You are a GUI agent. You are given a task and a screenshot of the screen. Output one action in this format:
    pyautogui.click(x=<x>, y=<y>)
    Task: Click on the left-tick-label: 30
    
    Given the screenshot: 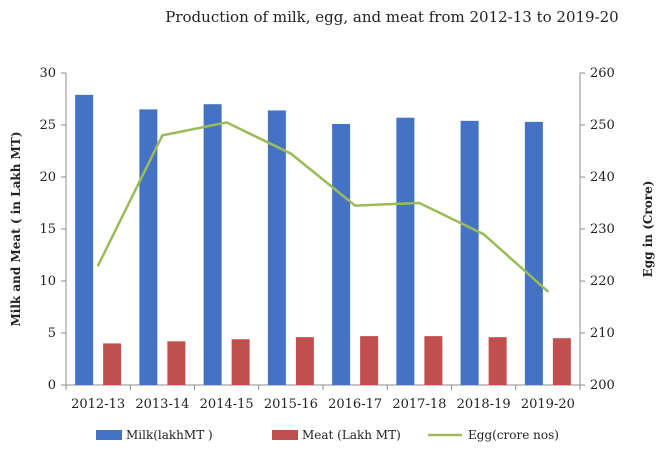 What is the action you would take?
    pyautogui.click(x=47, y=73)
    